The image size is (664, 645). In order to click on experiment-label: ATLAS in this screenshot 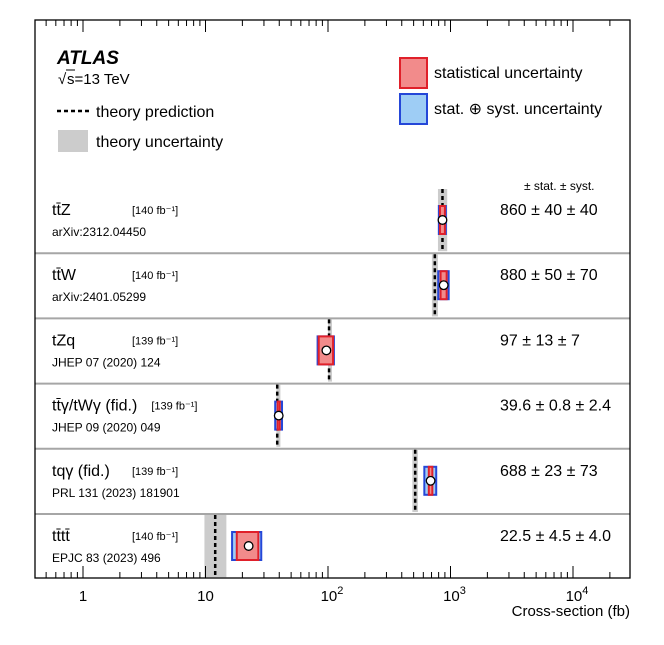, I will do `click(87, 58)`.